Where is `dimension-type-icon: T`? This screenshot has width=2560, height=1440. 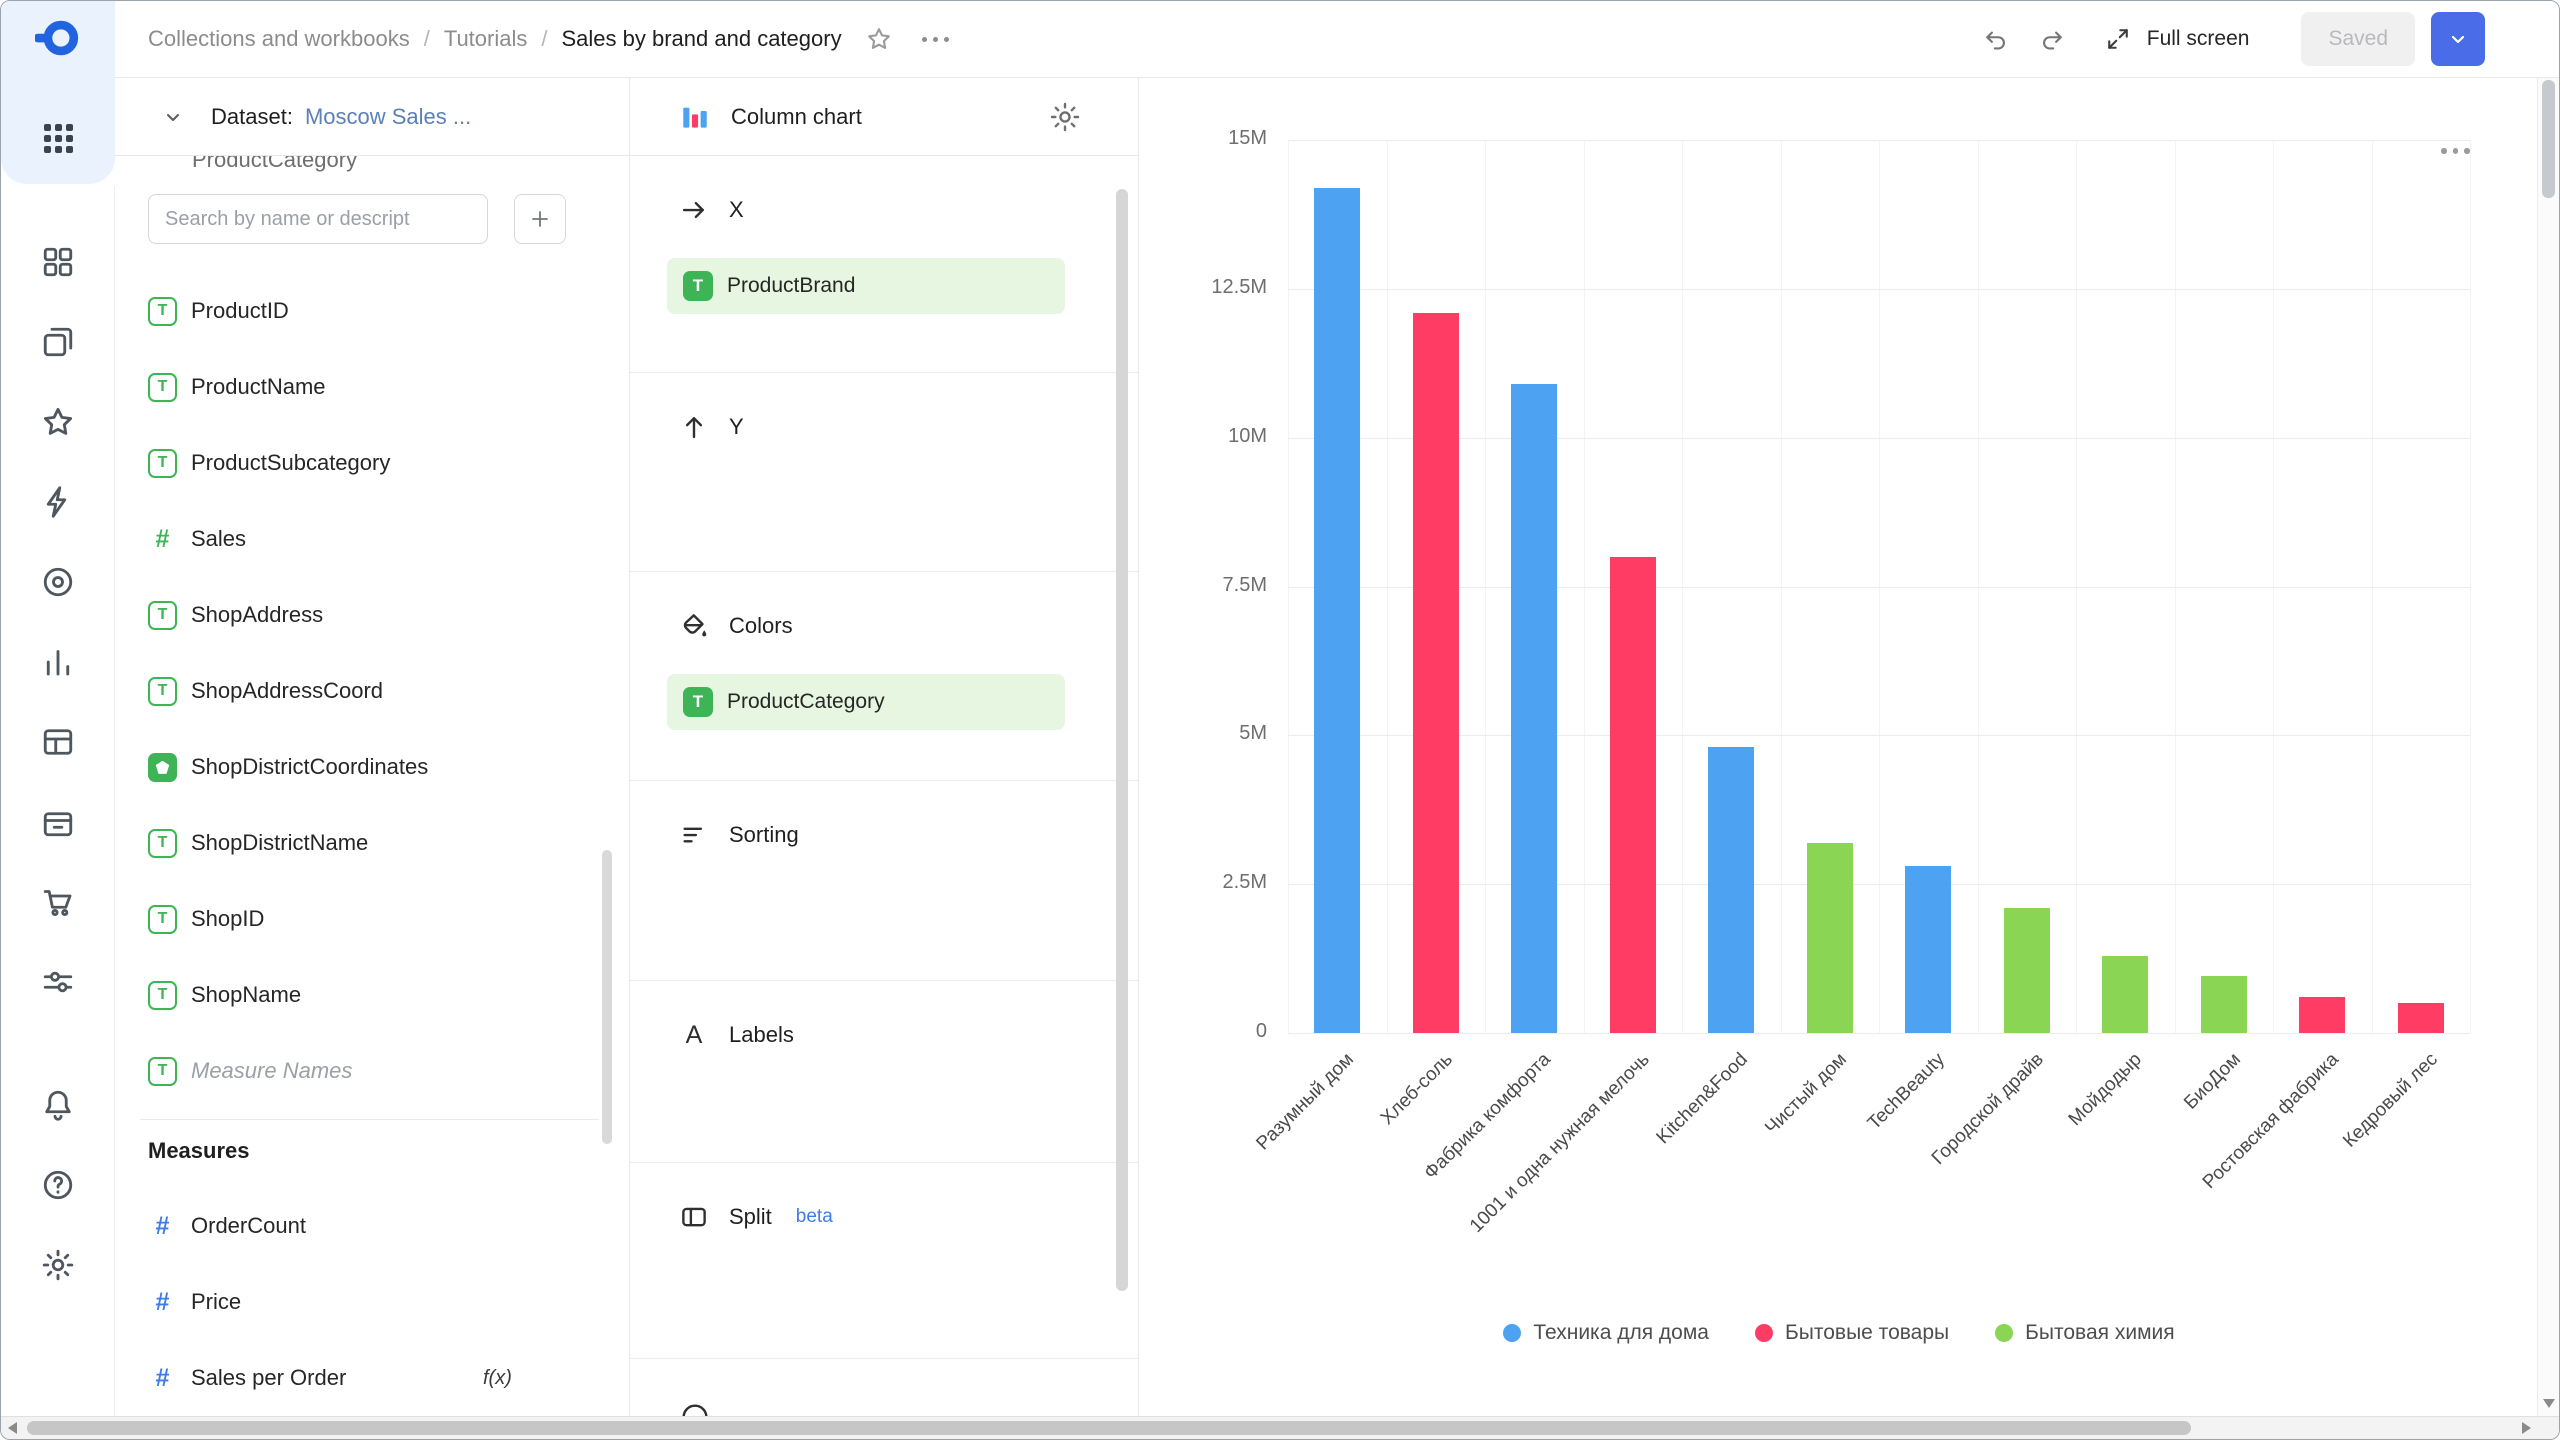
dimension-type-icon: T is located at coordinates (698, 702).